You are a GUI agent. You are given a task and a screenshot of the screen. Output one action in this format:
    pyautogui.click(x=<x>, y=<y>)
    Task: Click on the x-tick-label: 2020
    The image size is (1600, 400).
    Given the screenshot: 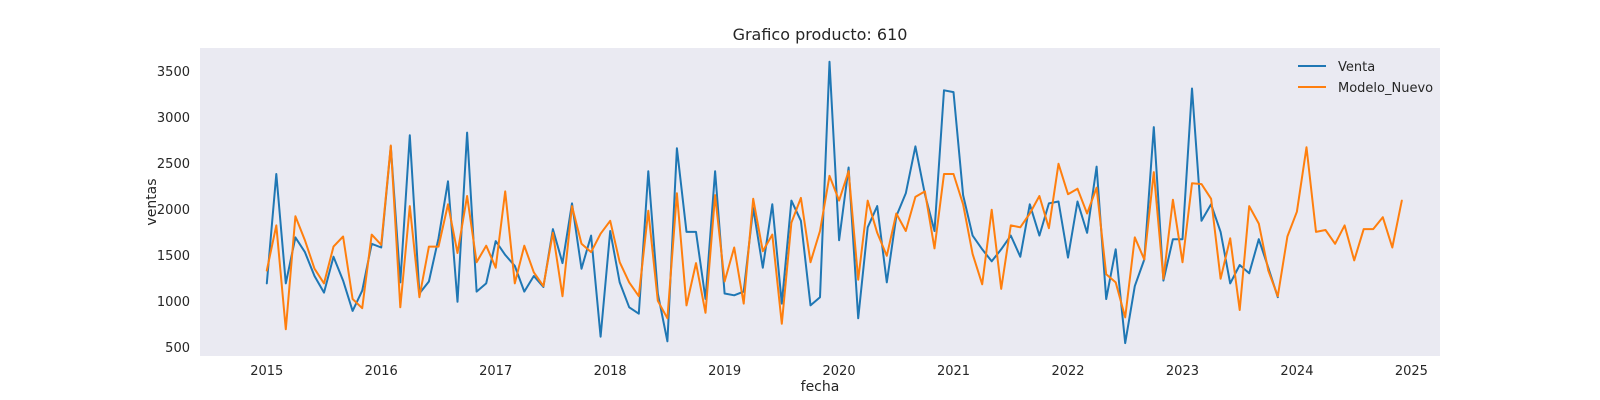 What is the action you would take?
    pyautogui.click(x=839, y=371)
    